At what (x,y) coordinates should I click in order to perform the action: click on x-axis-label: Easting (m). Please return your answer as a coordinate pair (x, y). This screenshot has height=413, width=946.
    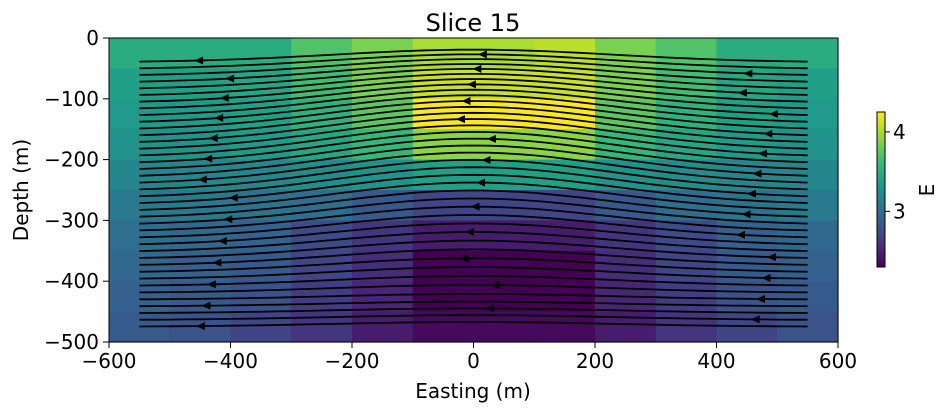
    Looking at the image, I should click on (473, 391).